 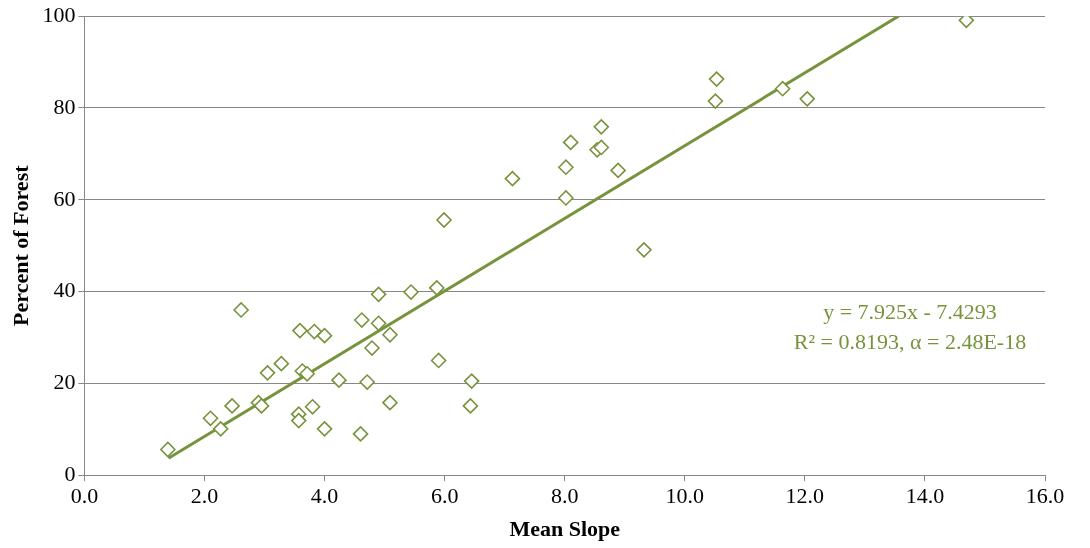 I want to click on x-tick-label: 16.0, so click(x=1045, y=496).